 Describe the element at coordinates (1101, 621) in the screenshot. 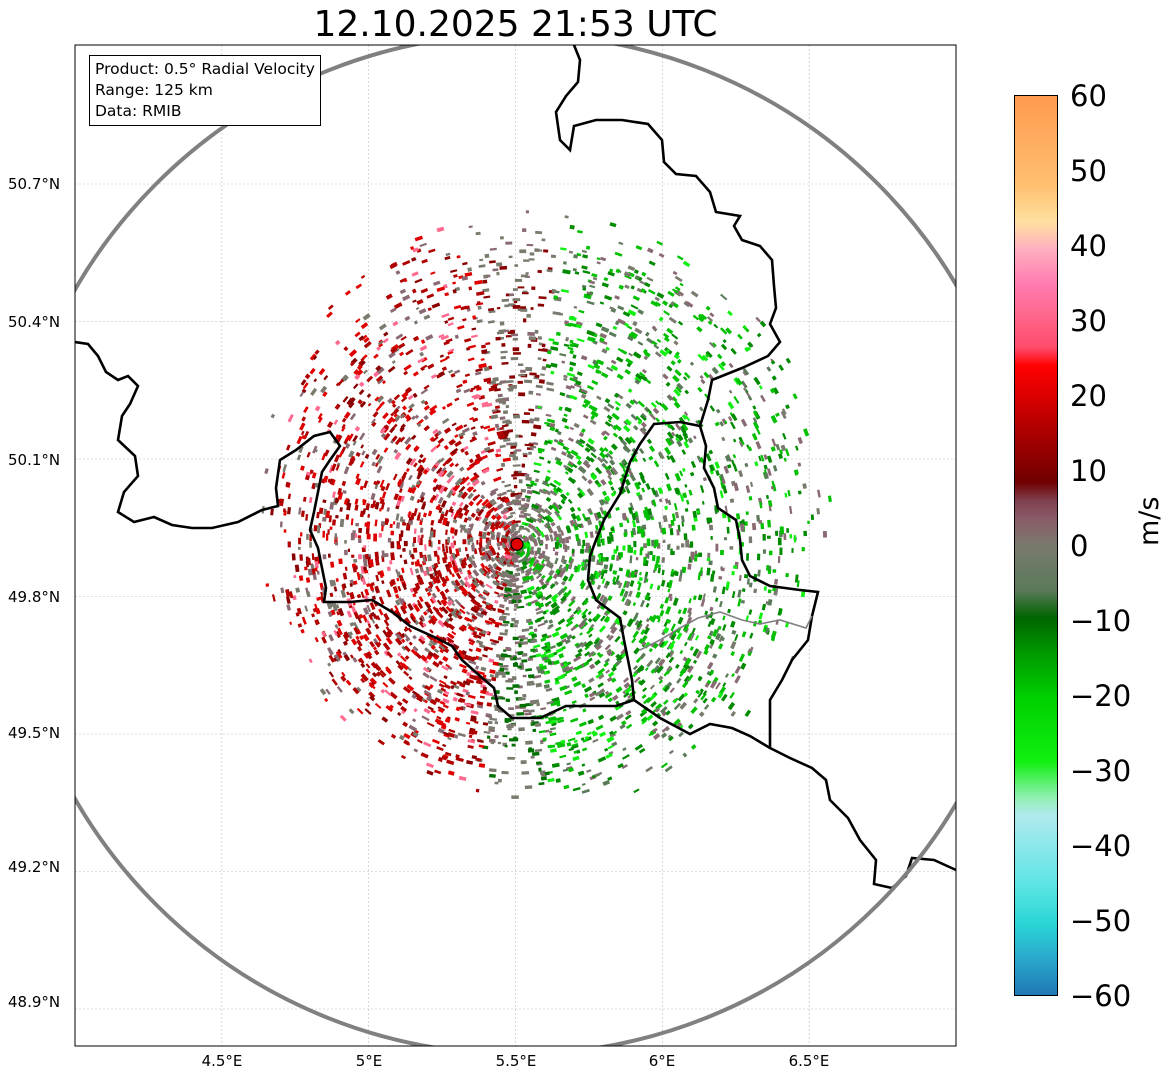

I see `colorbar-tick-label: −10` at that location.